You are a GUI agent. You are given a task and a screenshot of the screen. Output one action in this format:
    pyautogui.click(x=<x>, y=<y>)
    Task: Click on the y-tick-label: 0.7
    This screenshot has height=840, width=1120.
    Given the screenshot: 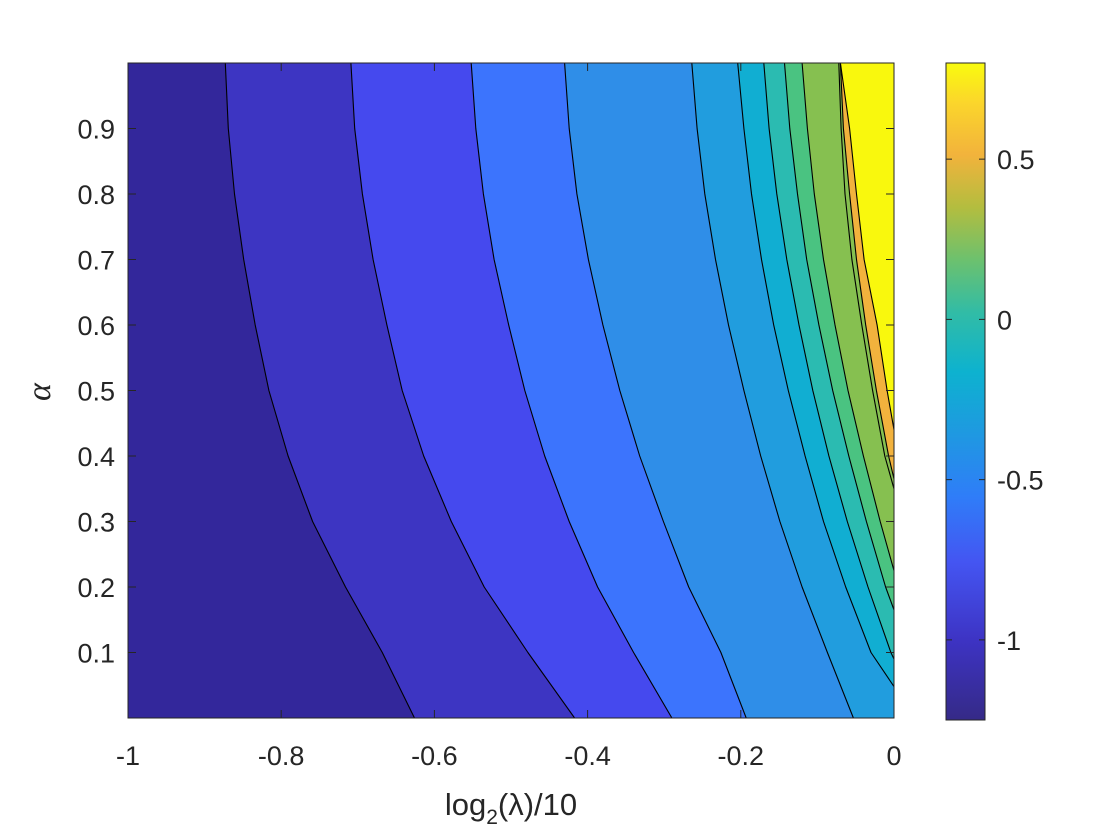 What is the action you would take?
    pyautogui.click(x=96, y=261)
    